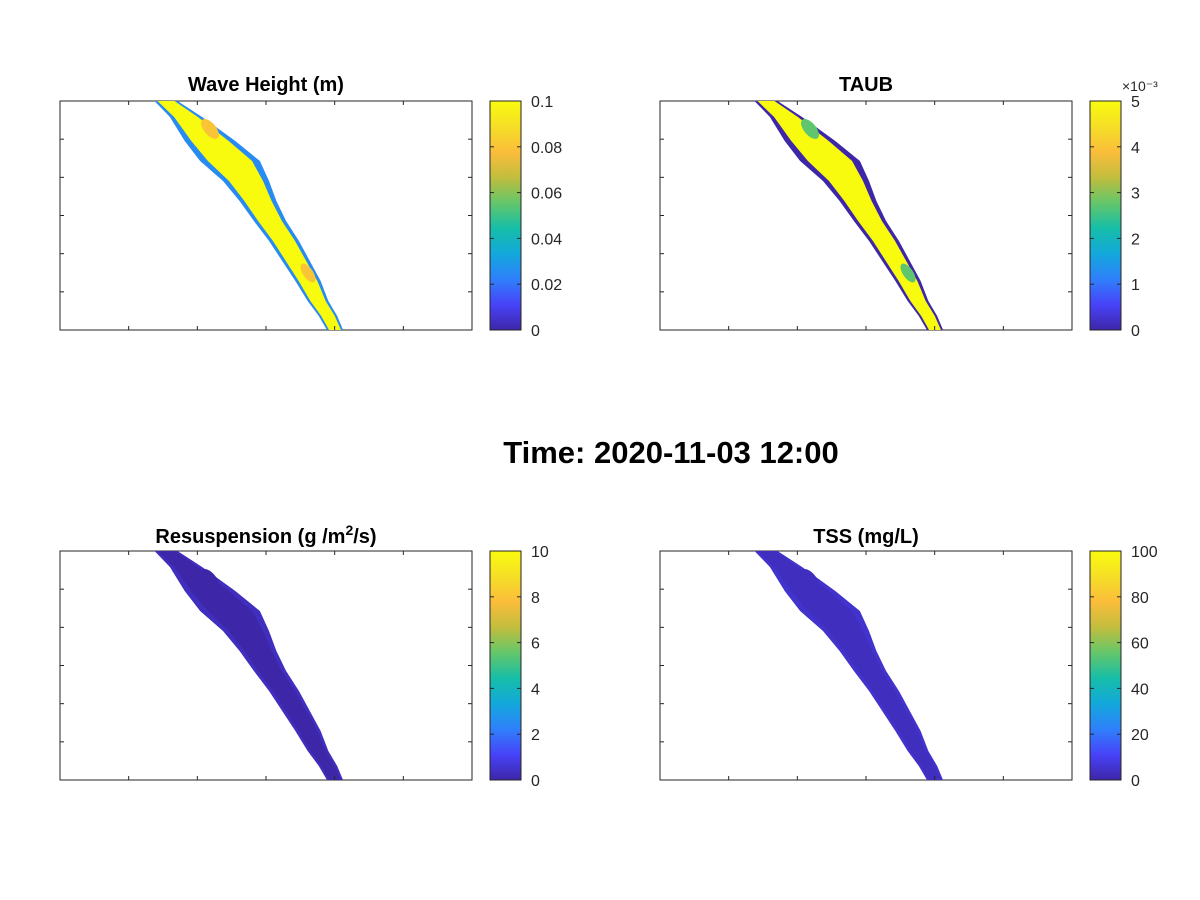 The image size is (1200, 900). What do you see at coordinates (1140, 644) in the screenshot?
I see `colorbar-tick-label: 60` at bounding box center [1140, 644].